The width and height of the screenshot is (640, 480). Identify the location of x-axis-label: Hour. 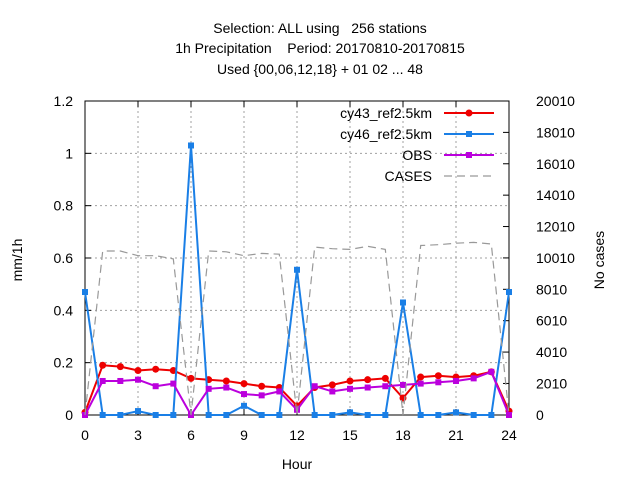
(297, 464).